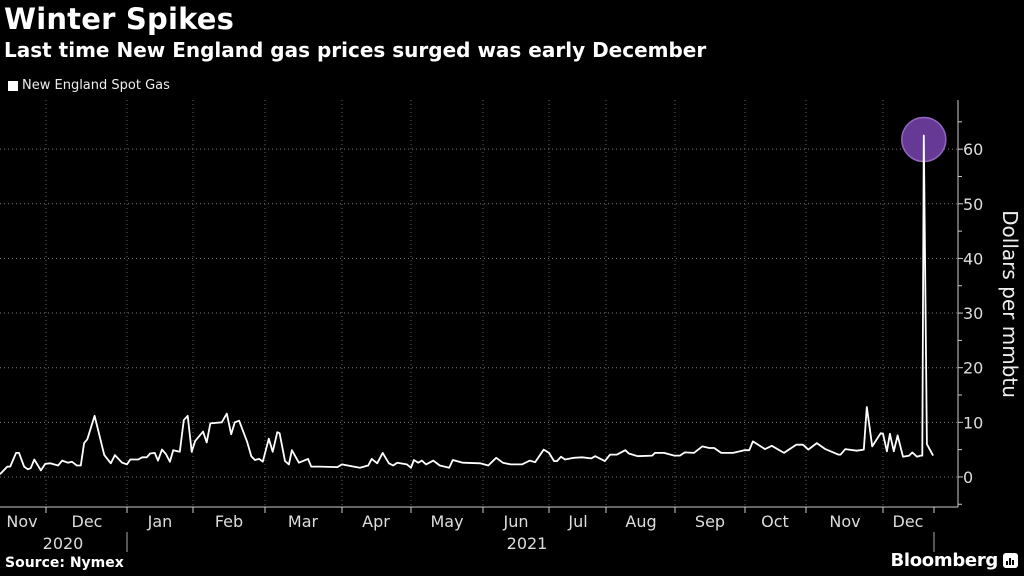 This screenshot has height=576, width=1024. What do you see at coordinates (944, 560) in the screenshot?
I see `bloomberg-logo: Bloomberg` at bounding box center [944, 560].